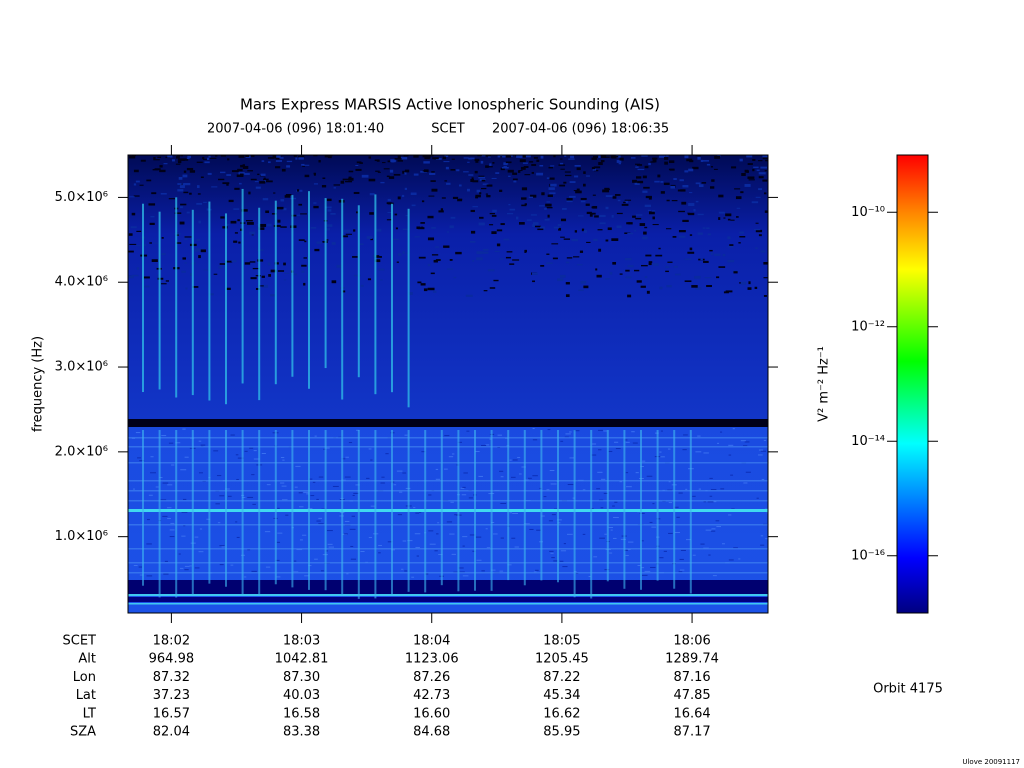 The width and height of the screenshot is (1024, 768). I want to click on ephemeris-value: 87.32, so click(171, 677).